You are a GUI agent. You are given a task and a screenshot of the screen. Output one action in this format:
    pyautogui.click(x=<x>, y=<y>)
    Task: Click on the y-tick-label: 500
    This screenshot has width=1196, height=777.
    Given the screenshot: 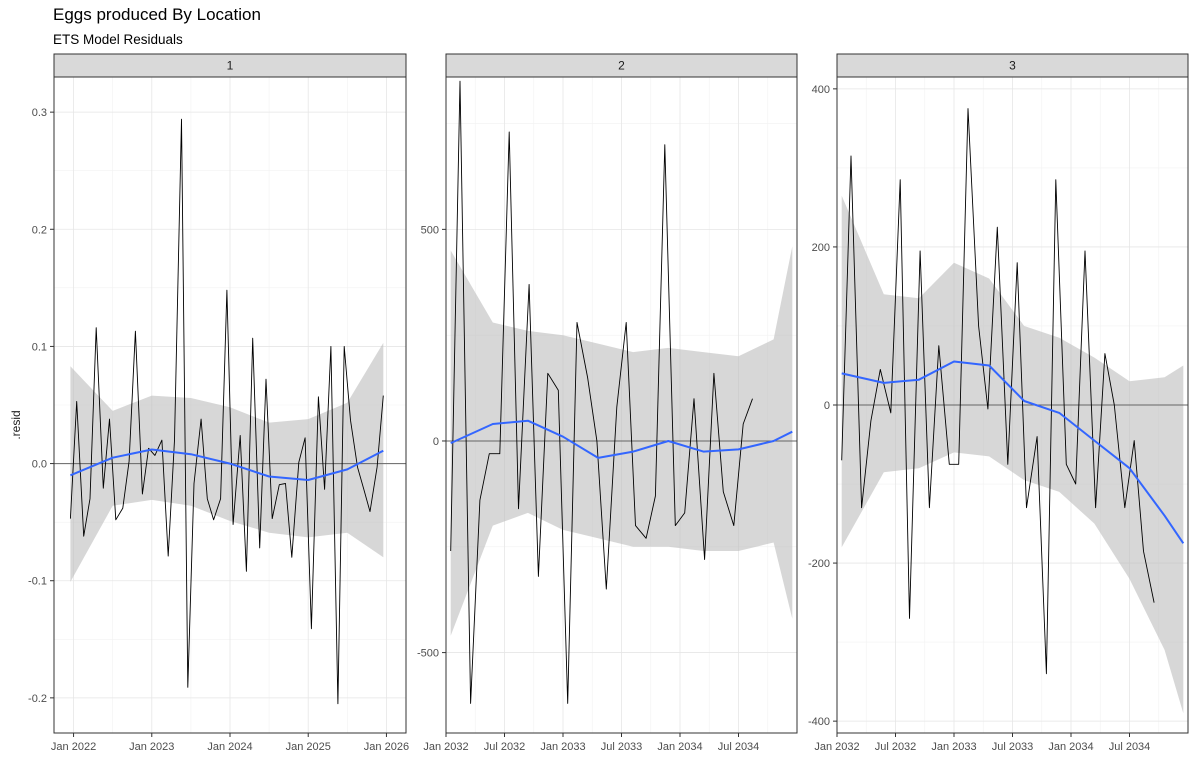 What is the action you would take?
    pyautogui.click(x=430, y=230)
    